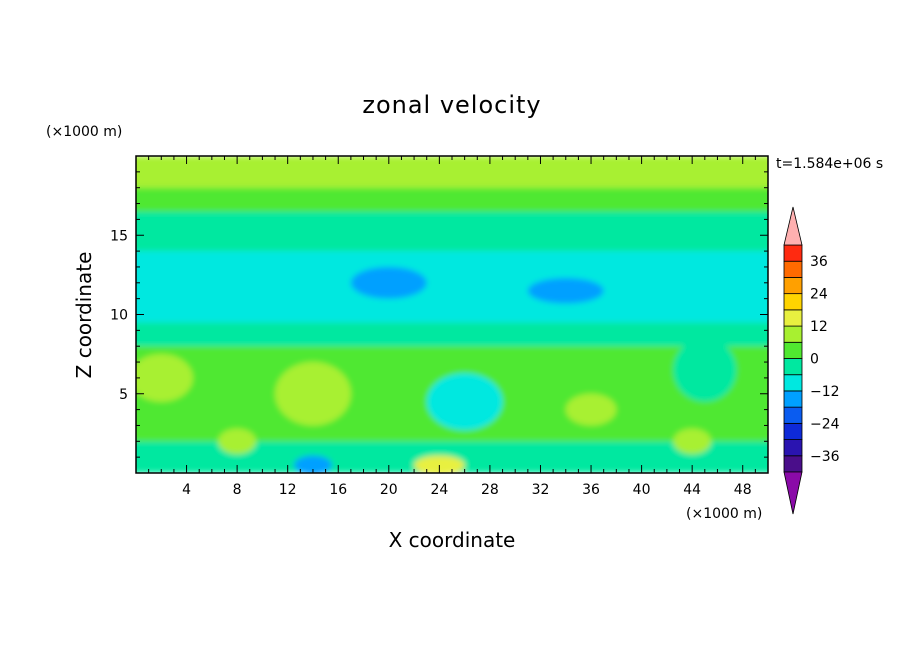 The height and width of the screenshot is (654, 904). I want to click on colorbar-tick-label: 0, so click(814, 360).